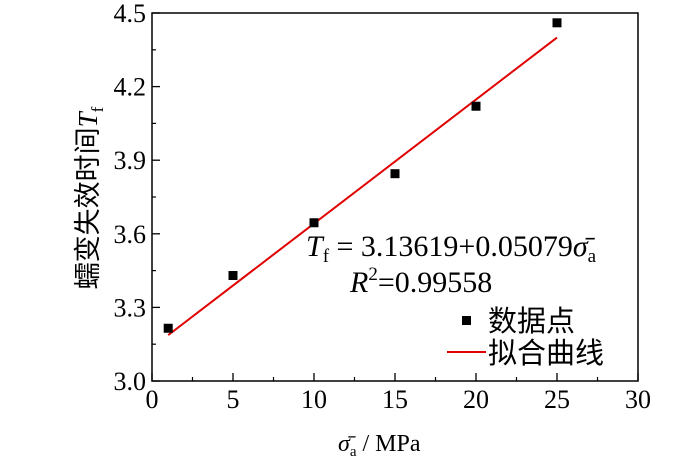  I want to click on y-tick-label: 3.3, so click(130, 307).